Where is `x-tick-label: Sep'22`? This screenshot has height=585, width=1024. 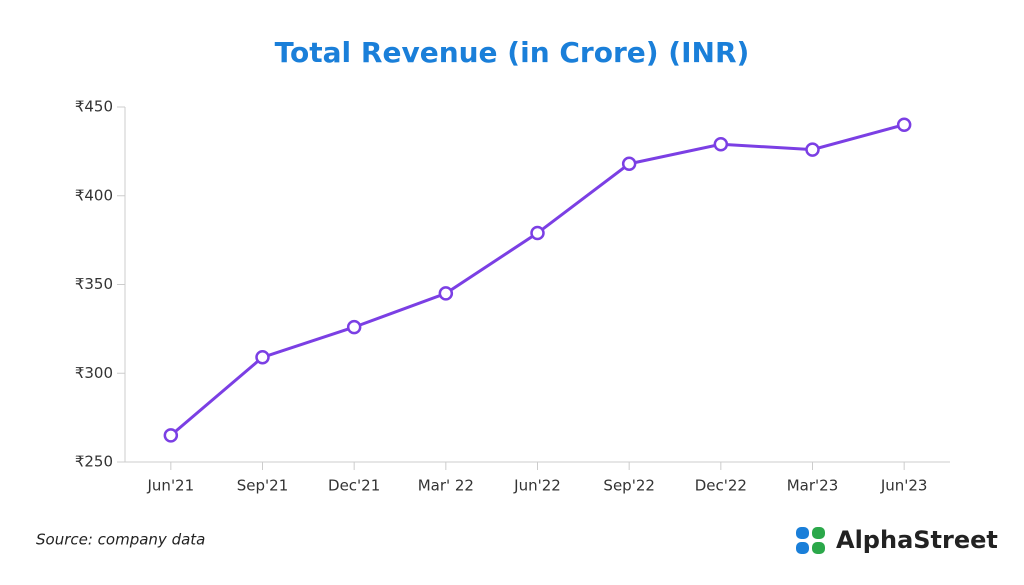
x-tick-label: Sep'22 is located at coordinates (628, 486).